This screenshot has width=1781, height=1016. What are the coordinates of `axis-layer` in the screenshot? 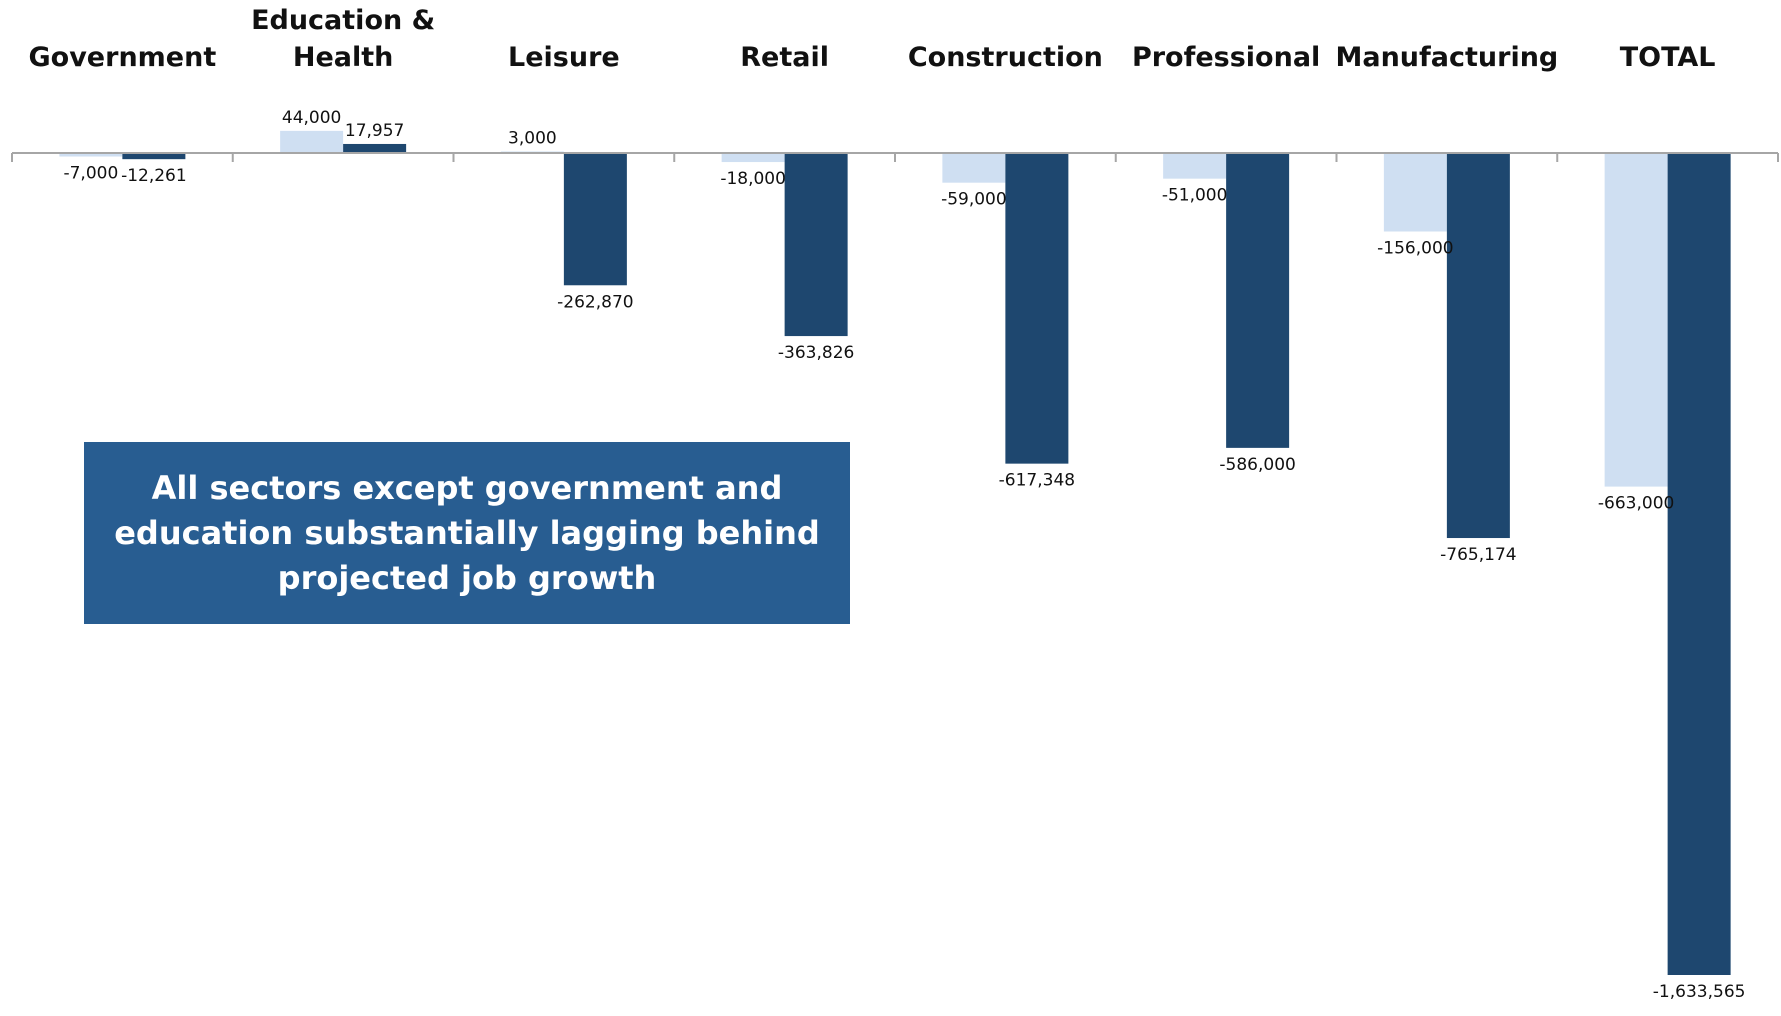 It's located at (895, 157).